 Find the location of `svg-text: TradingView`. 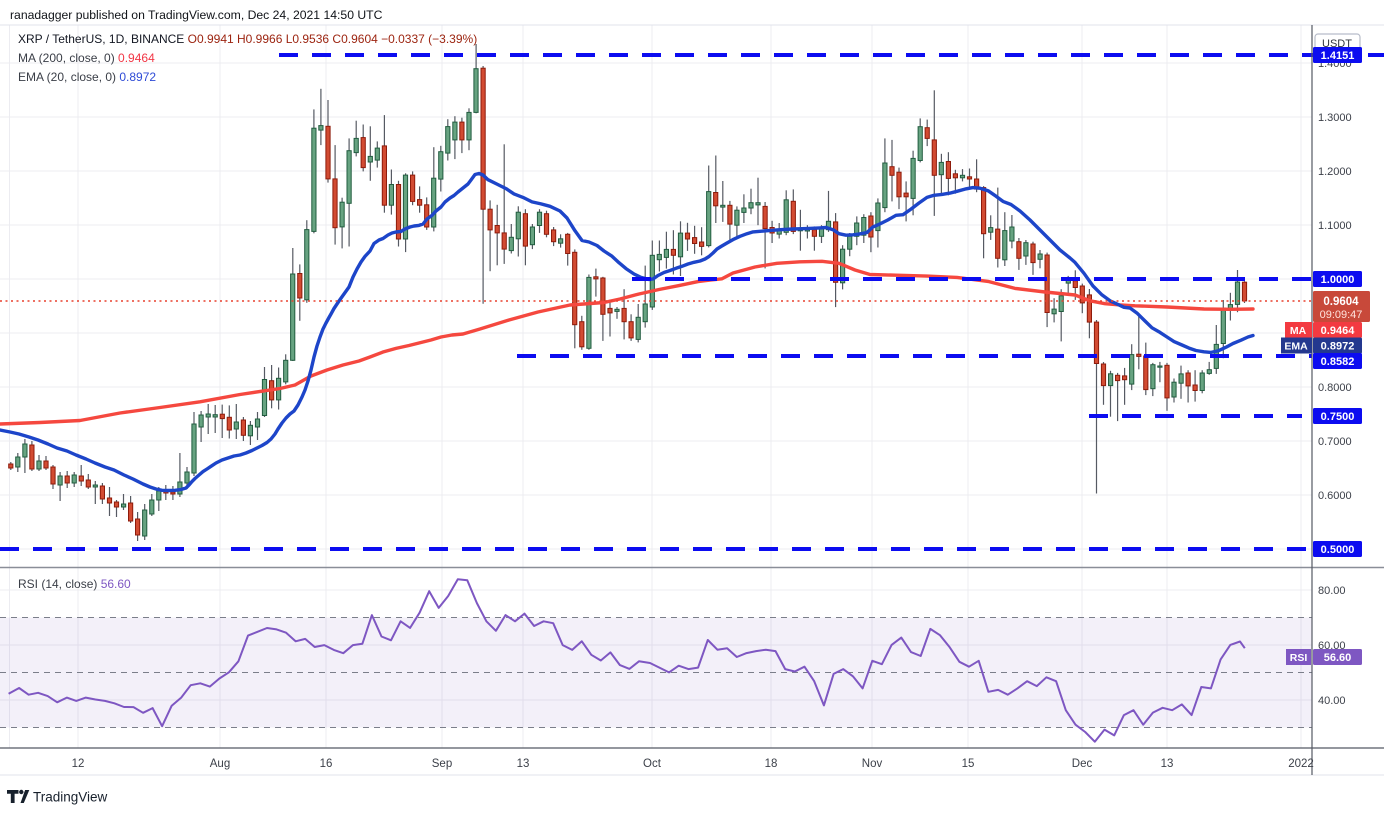

svg-text: TradingView is located at coordinates (70, 797).